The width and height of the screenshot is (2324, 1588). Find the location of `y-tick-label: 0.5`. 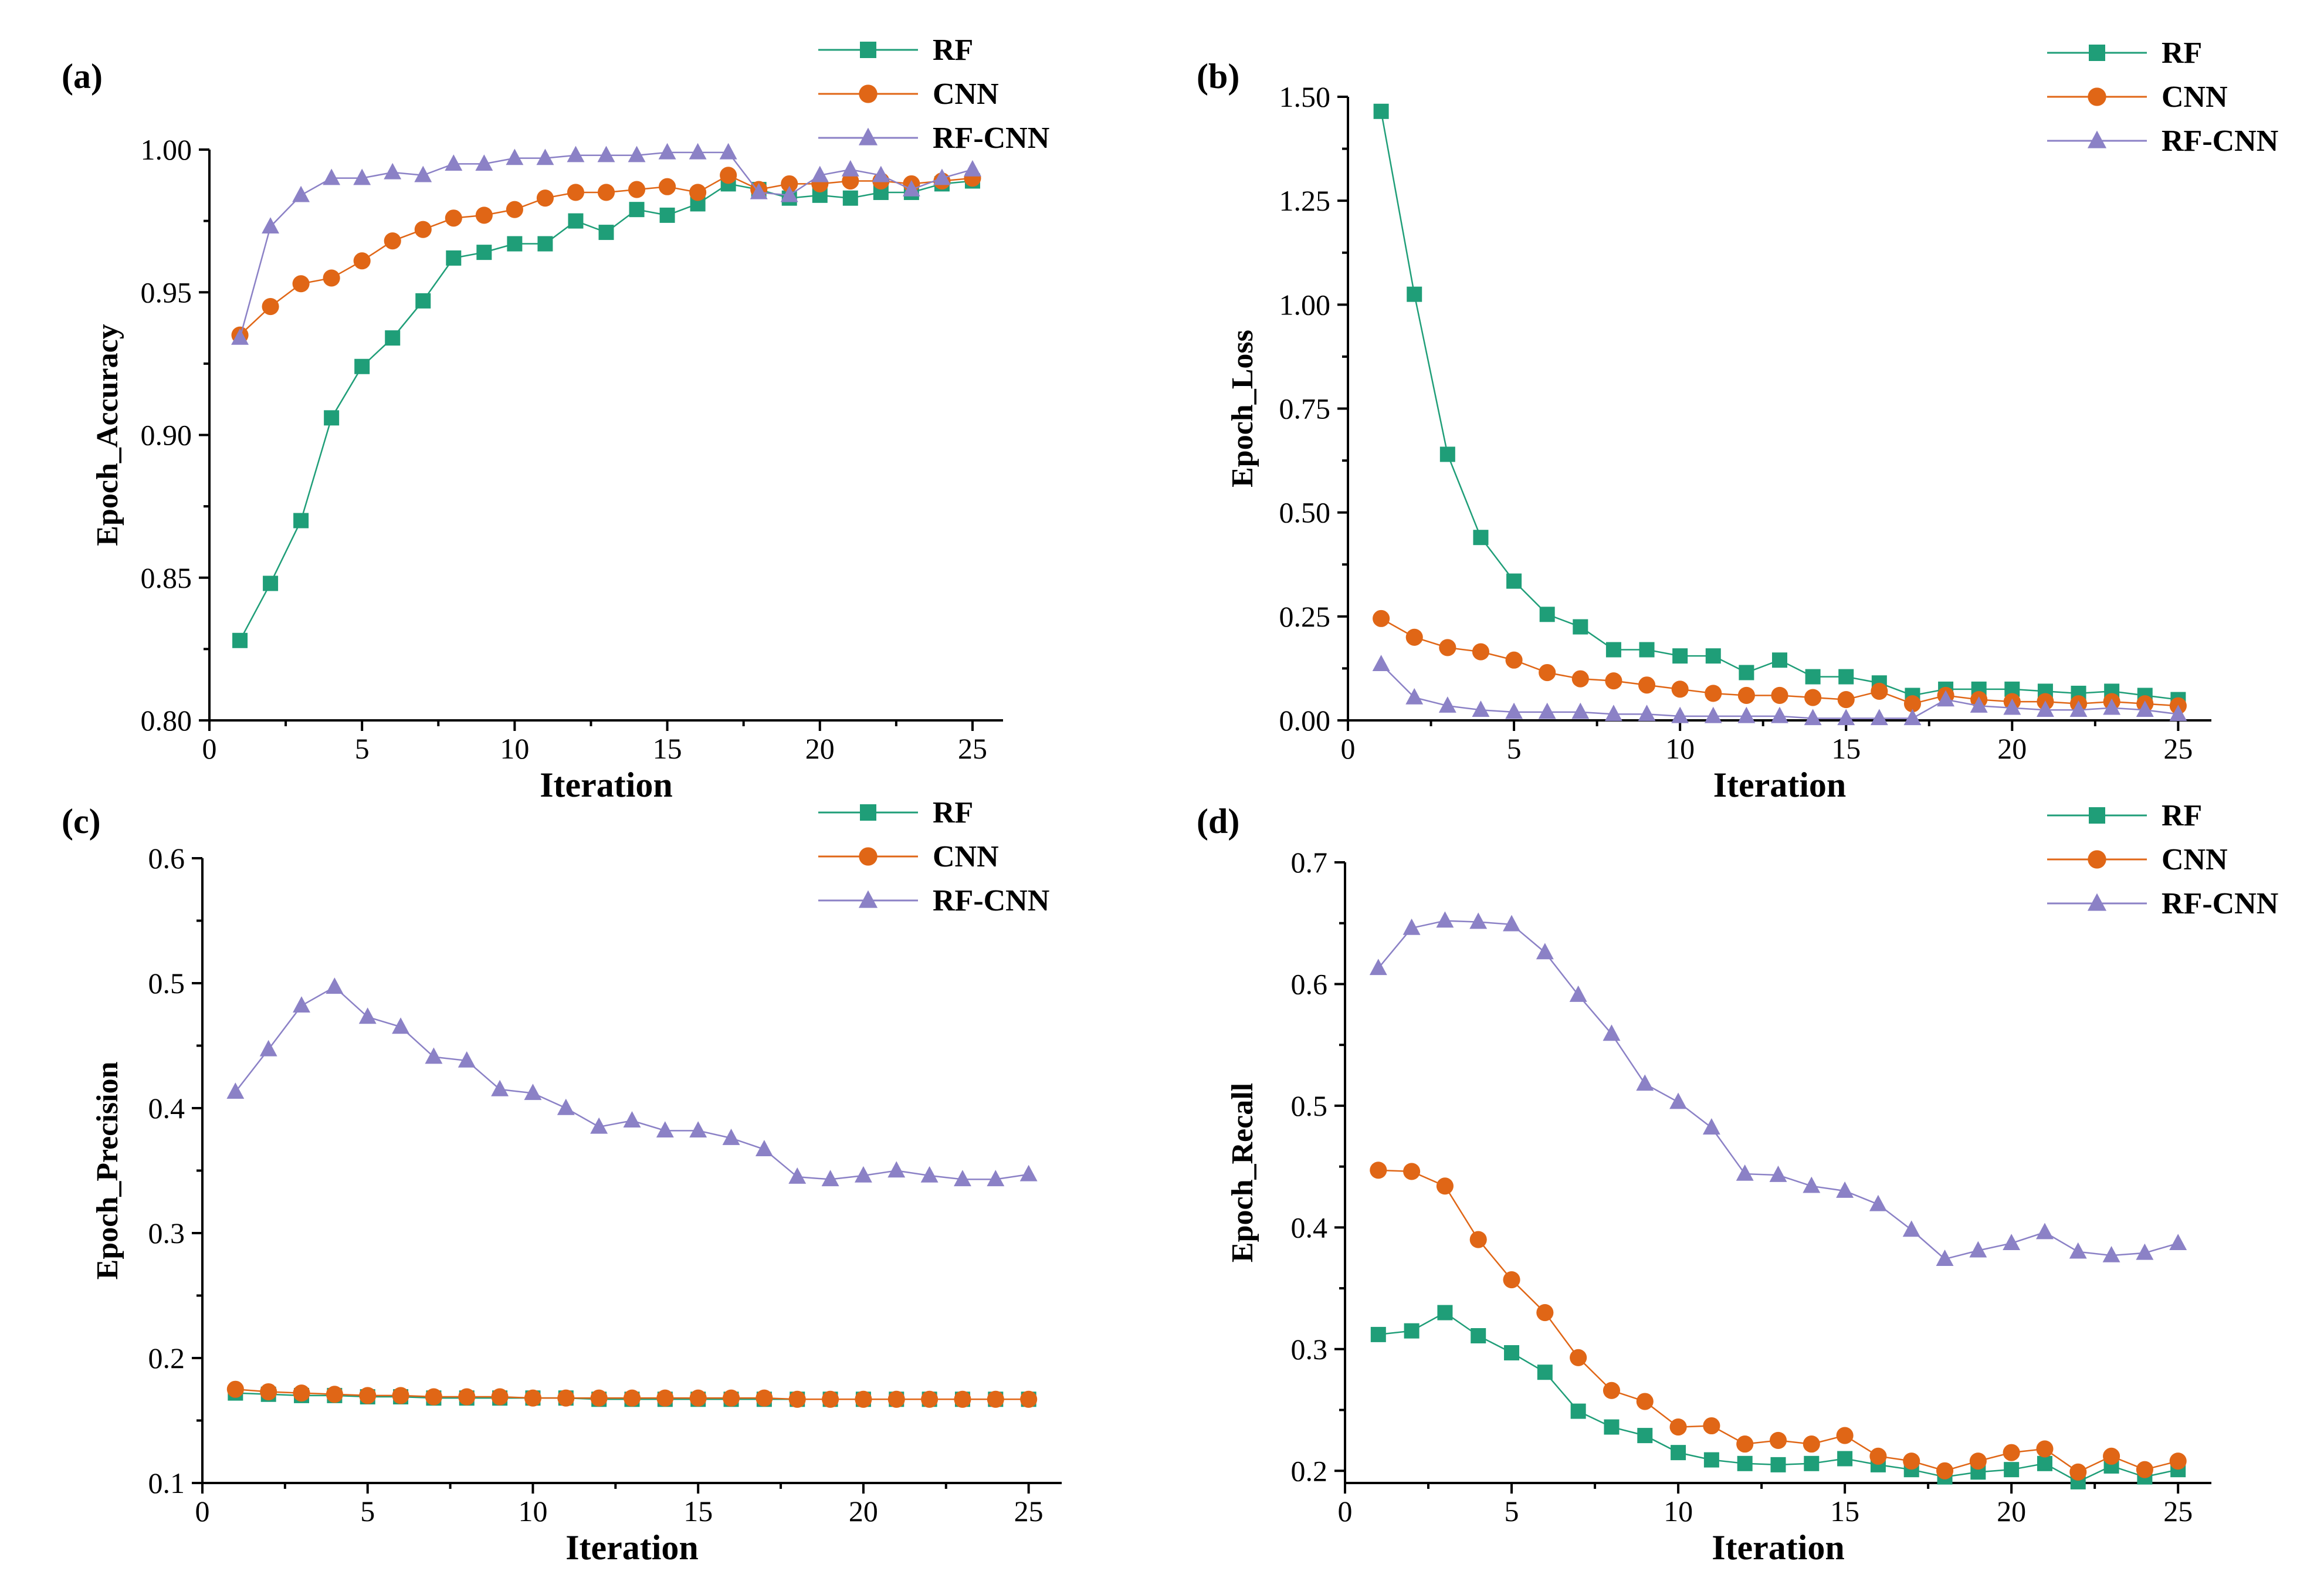

y-tick-label: 0.5 is located at coordinates (166, 983).